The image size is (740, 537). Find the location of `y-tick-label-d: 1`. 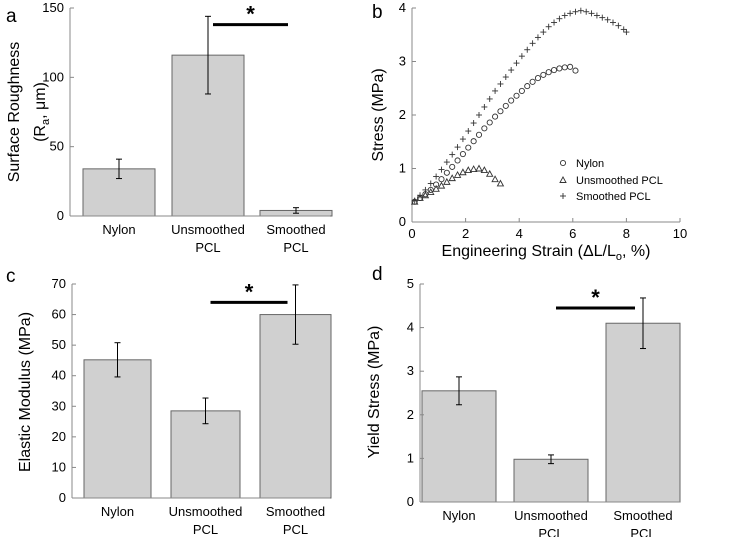

y-tick-label-d: 1 is located at coordinates (410, 457).